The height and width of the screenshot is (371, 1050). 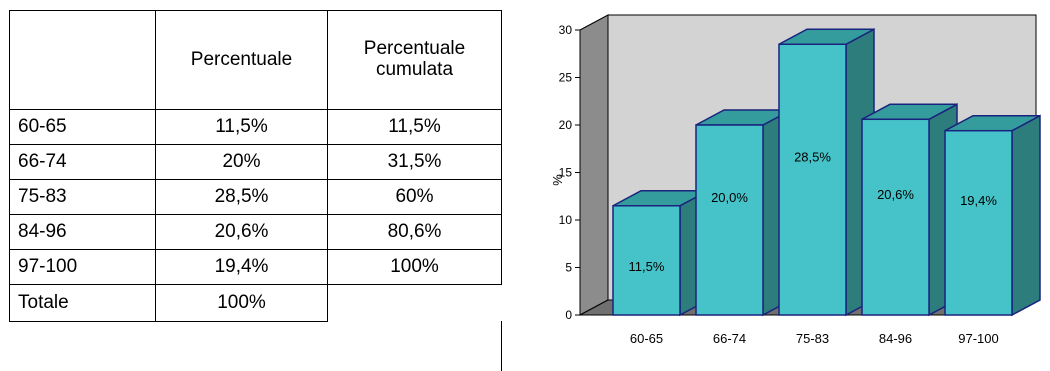 What do you see at coordinates (978, 200) in the screenshot?
I see `bar-data-label: 19,4%` at bounding box center [978, 200].